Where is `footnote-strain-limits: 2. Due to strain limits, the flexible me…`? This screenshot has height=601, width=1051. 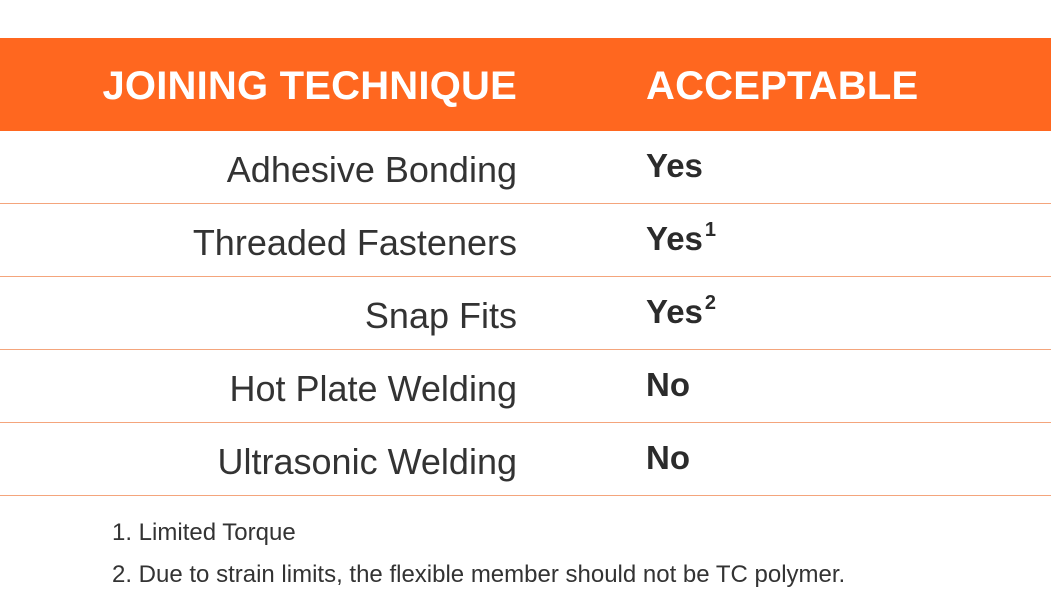
footnote-strain-limits: 2. Due to strain limits, the flexible me… is located at coordinates (479, 574).